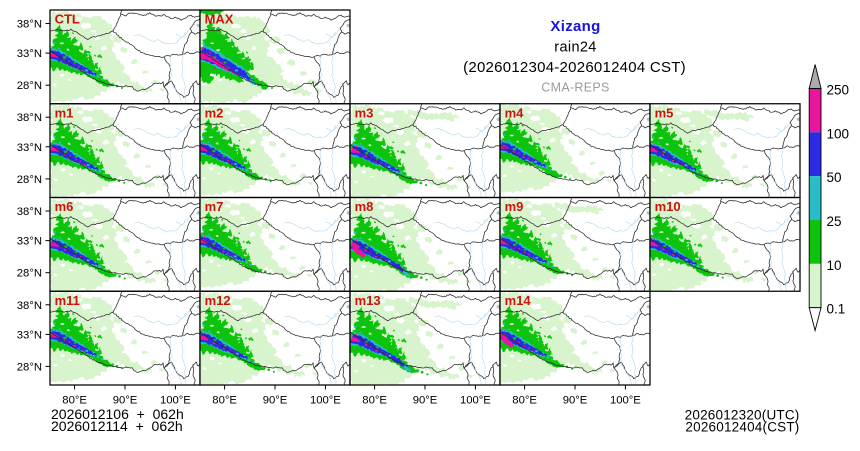 The height and width of the screenshot is (451, 860). Describe the element at coordinates (117, 414) in the screenshot. I see `svg-text: 2026012106 + 062h` at that location.